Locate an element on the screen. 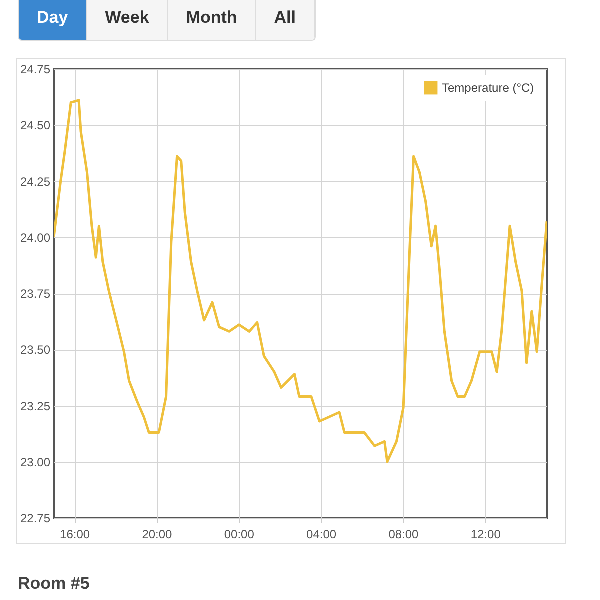 This screenshot has height=600, width=600. y-tick-label: 24.25 is located at coordinates (35, 181).